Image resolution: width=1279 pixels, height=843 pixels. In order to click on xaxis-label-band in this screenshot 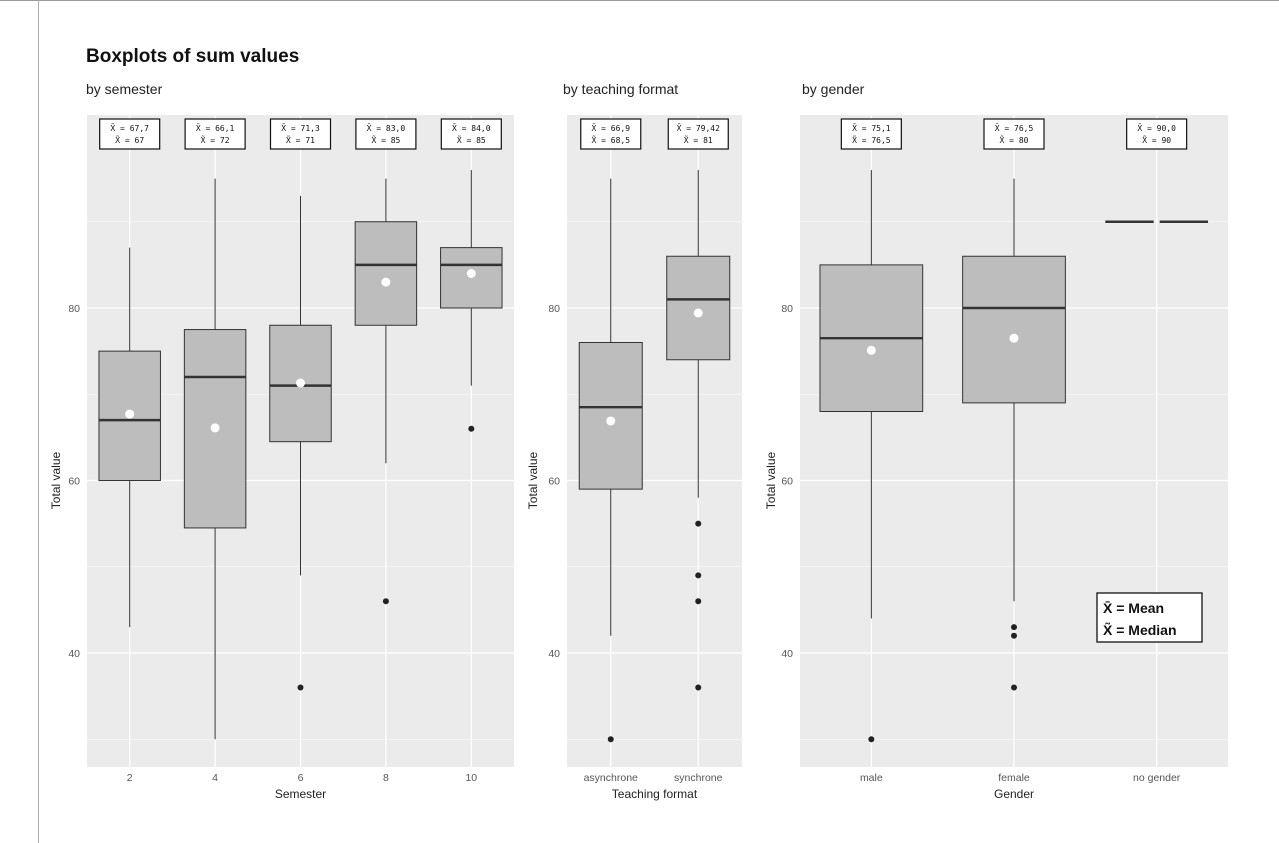, I will do `click(635, 793)`.